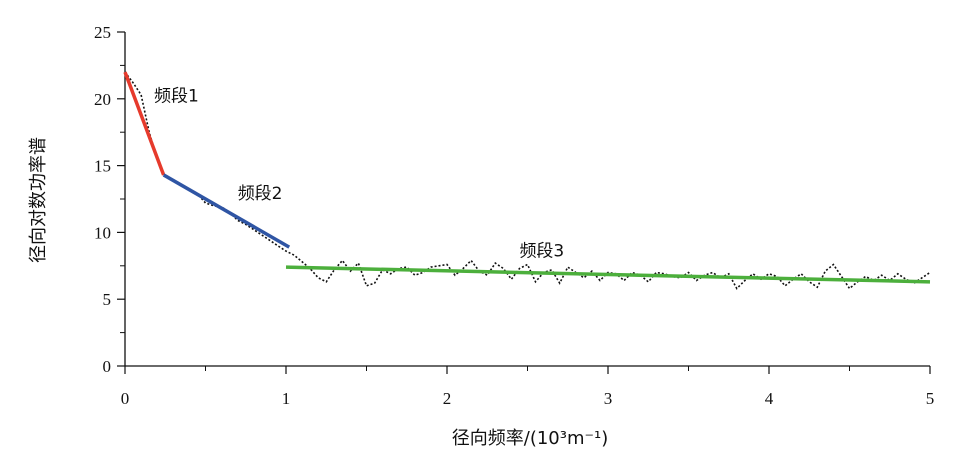  What do you see at coordinates (102, 232) in the screenshot?
I see `y-tick-label: 10` at bounding box center [102, 232].